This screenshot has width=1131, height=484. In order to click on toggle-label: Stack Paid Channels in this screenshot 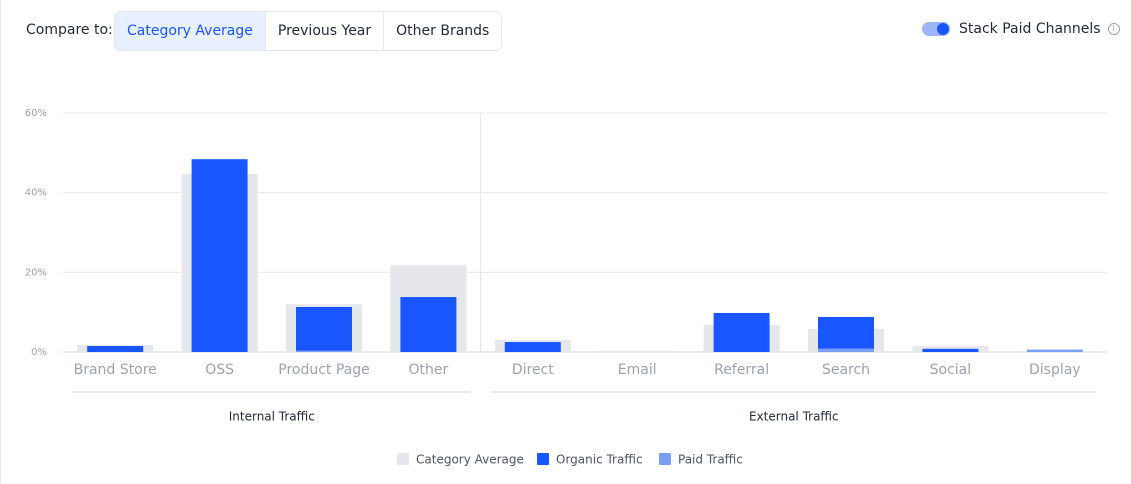, I will do `click(1030, 29)`.